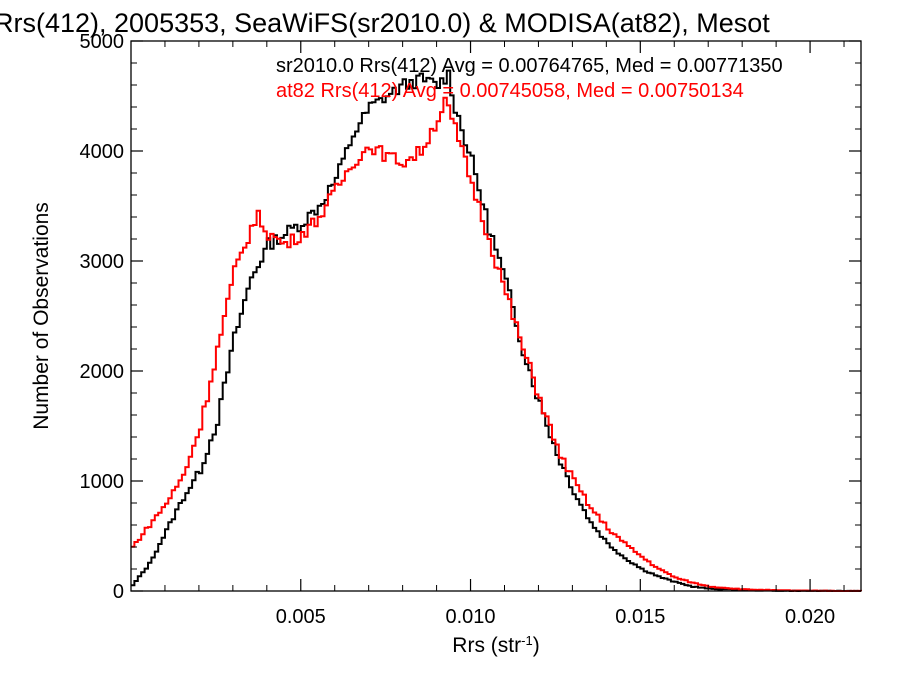 Image resolution: width=900 pixels, height=675 pixels. I want to click on y-tick-label: 5000, so click(102, 42).